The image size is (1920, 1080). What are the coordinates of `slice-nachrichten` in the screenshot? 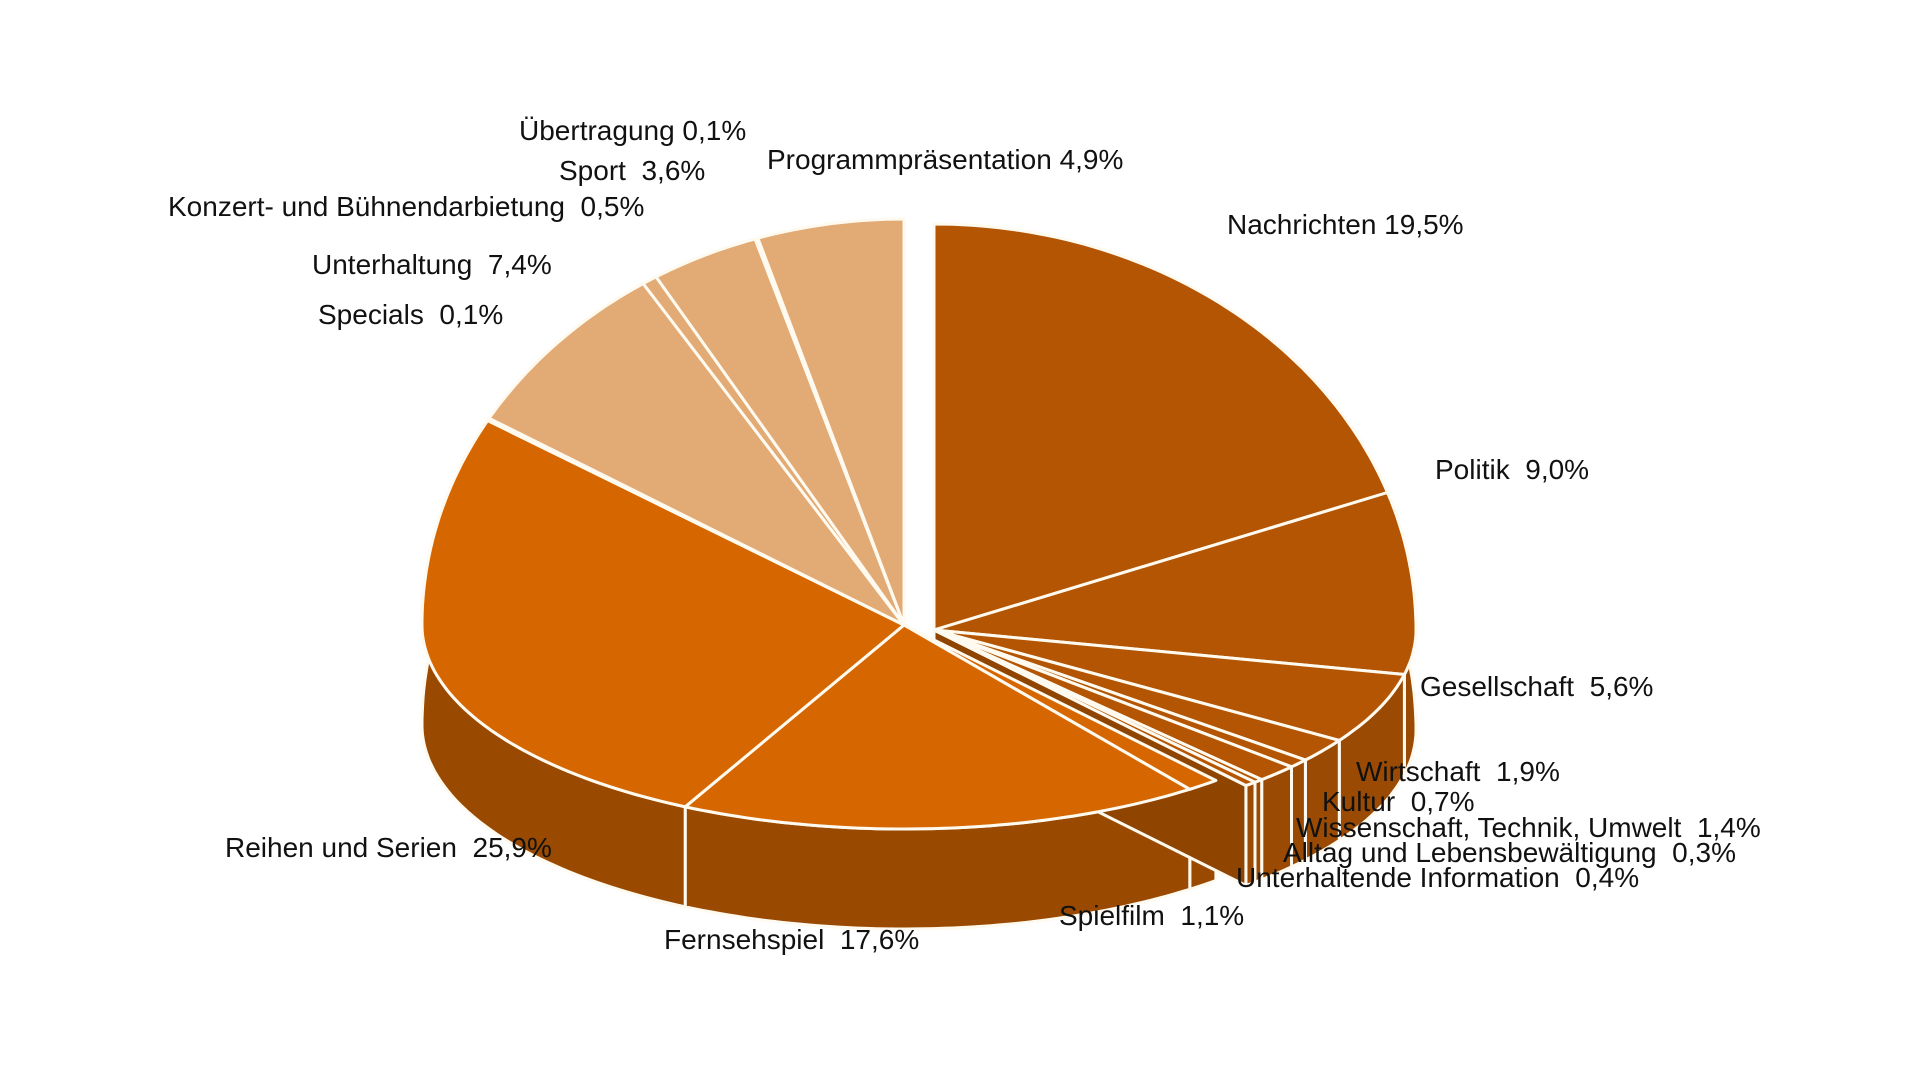 It's located at (1160, 427).